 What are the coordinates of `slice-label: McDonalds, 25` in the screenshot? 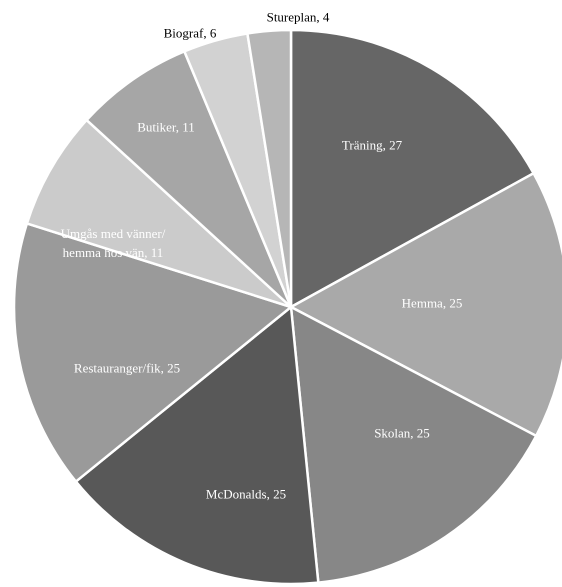 It's located at (246, 494).